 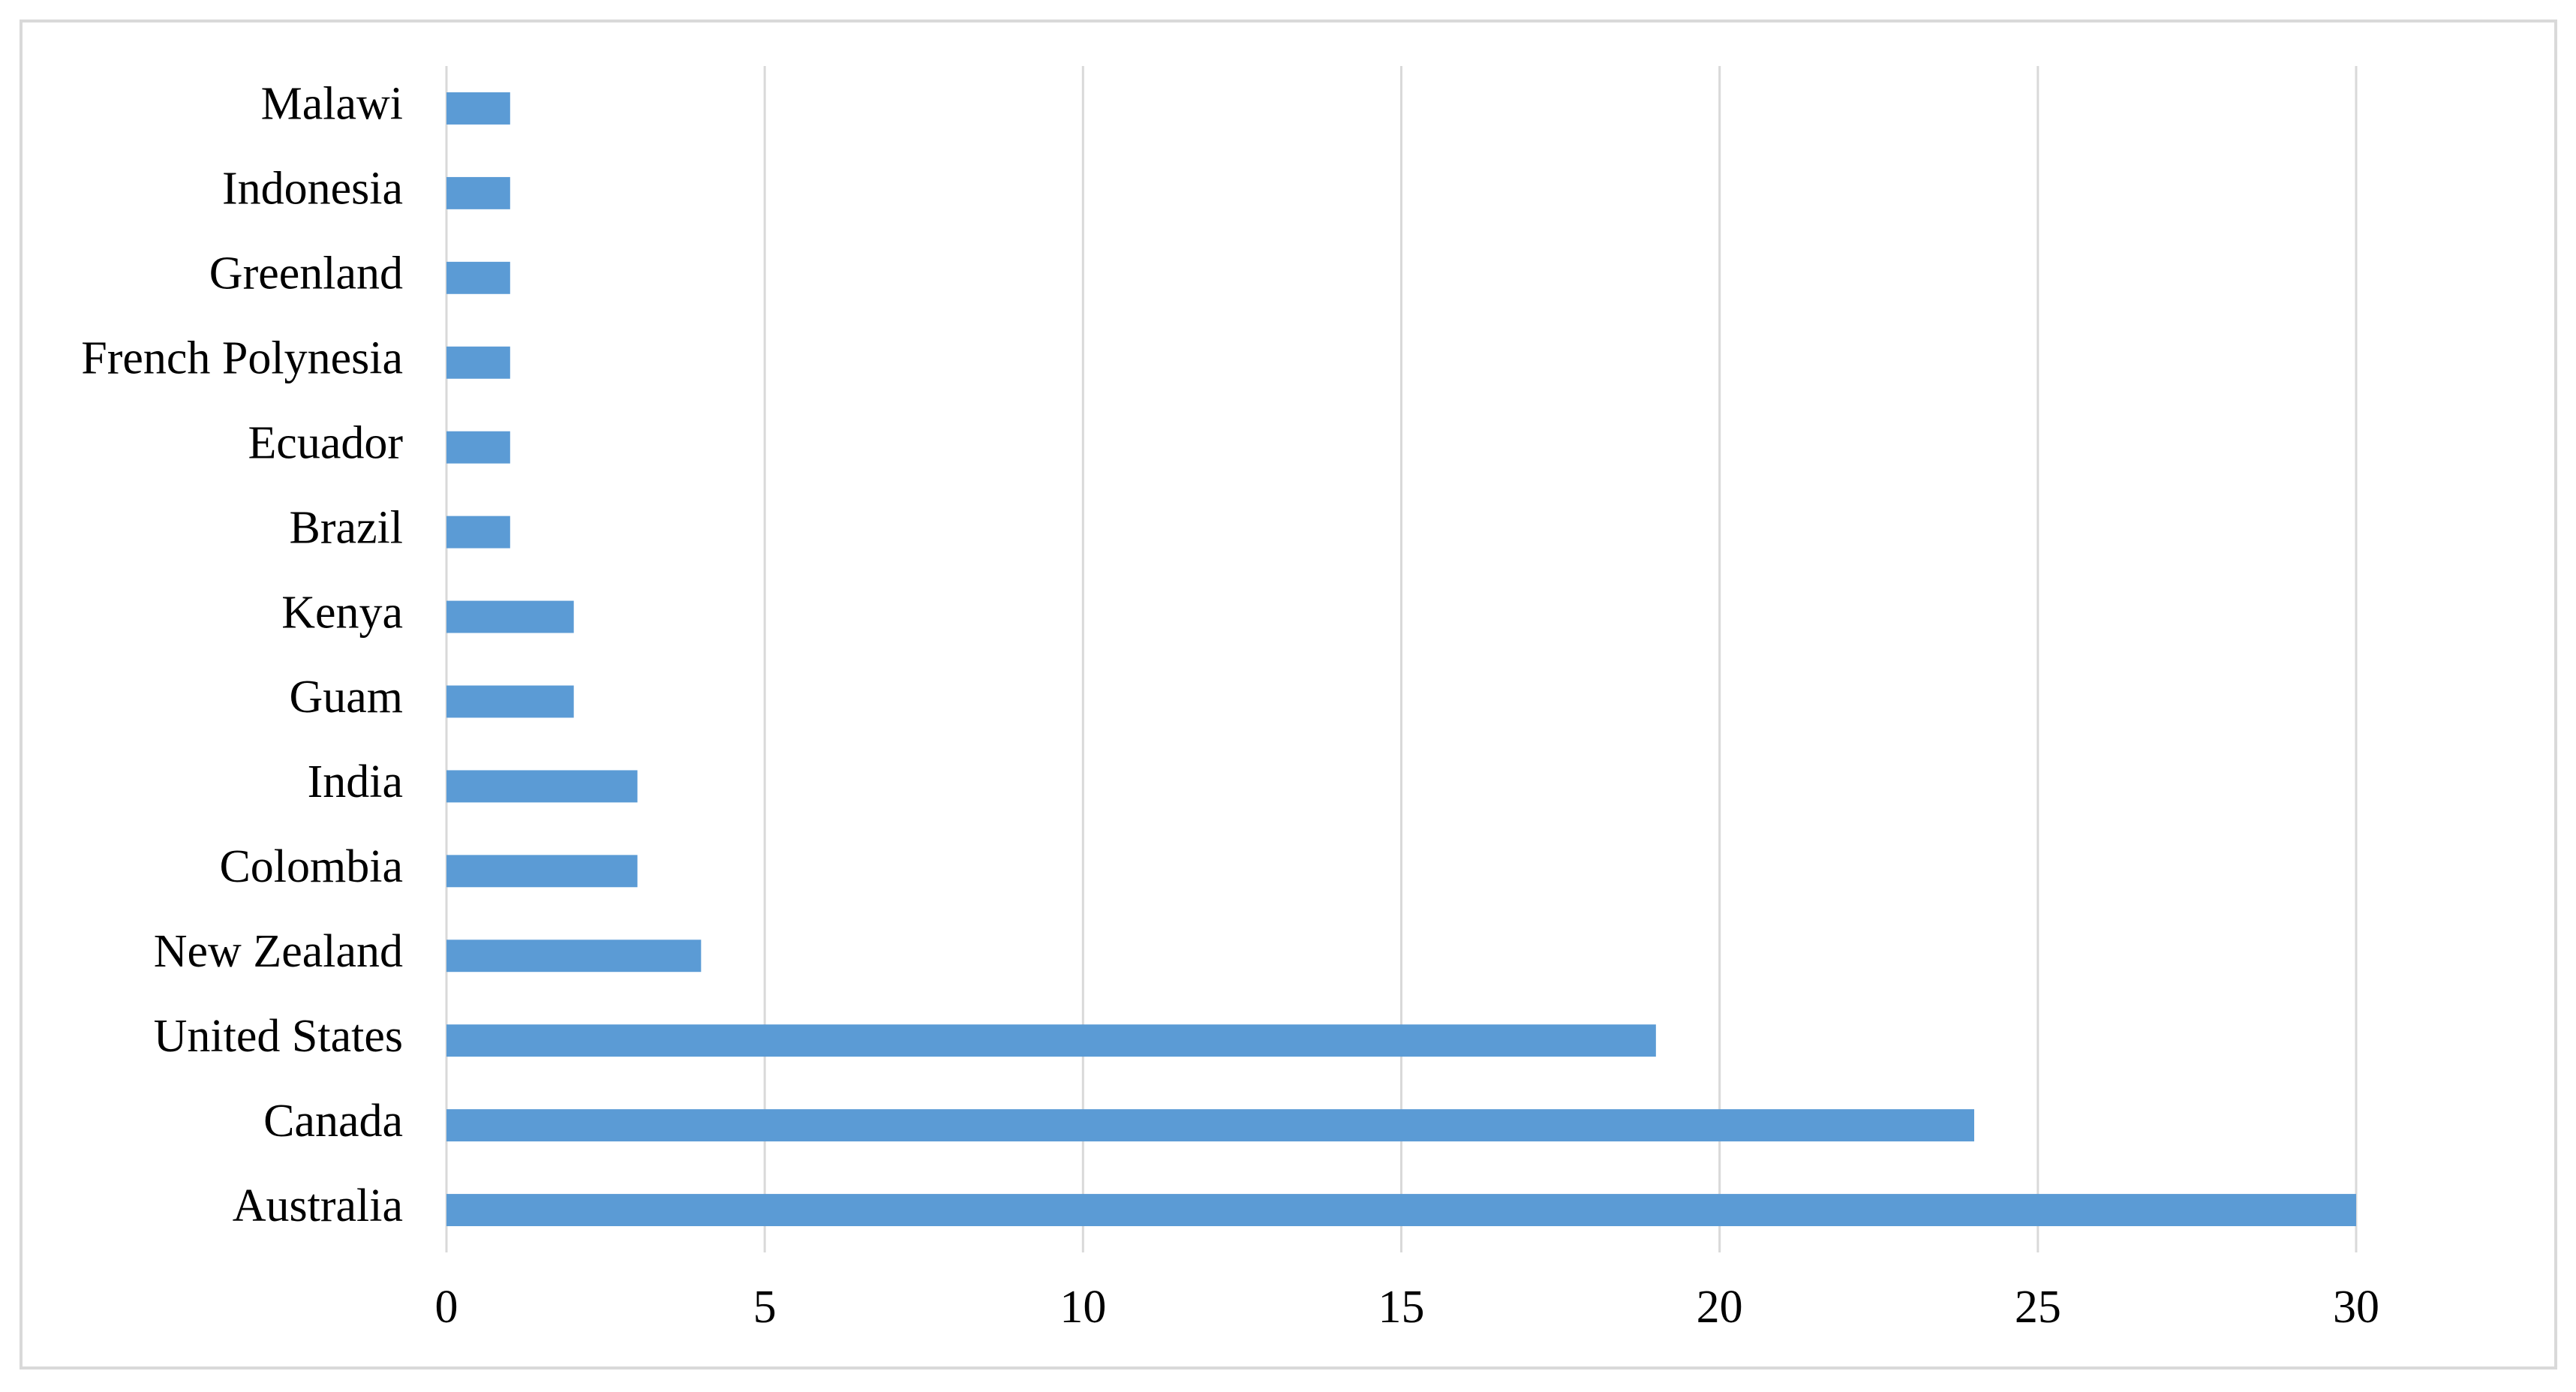 What do you see at coordinates (1401, 1307) in the screenshot?
I see `x-tick-label: 15` at bounding box center [1401, 1307].